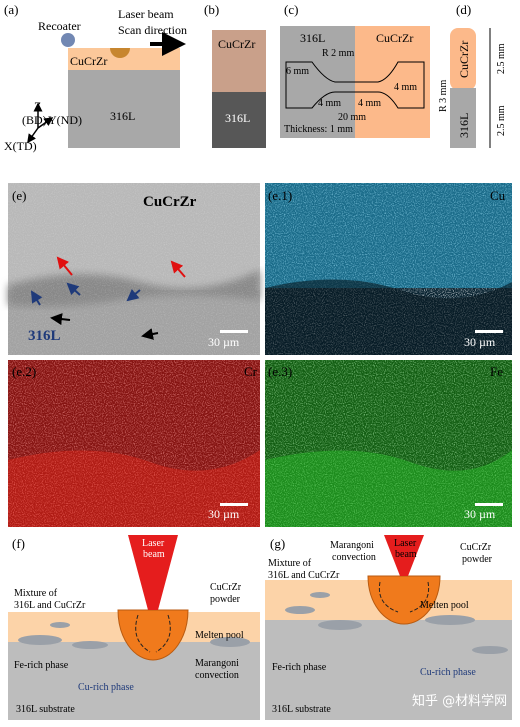 The image size is (520, 727). What do you see at coordinates (124, 59) in the screenshot?
I see `cucrzr-layer` at bounding box center [124, 59].